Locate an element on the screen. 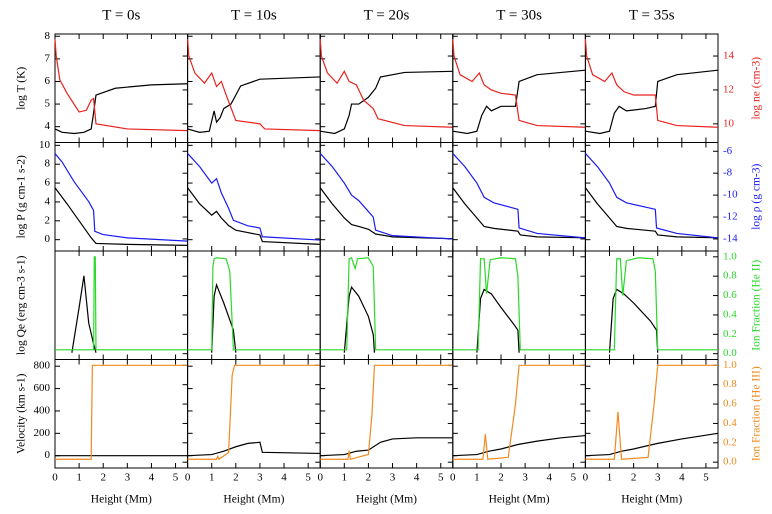 This screenshot has height=514, width=772. column-title: T = 20s is located at coordinates (387, 15).